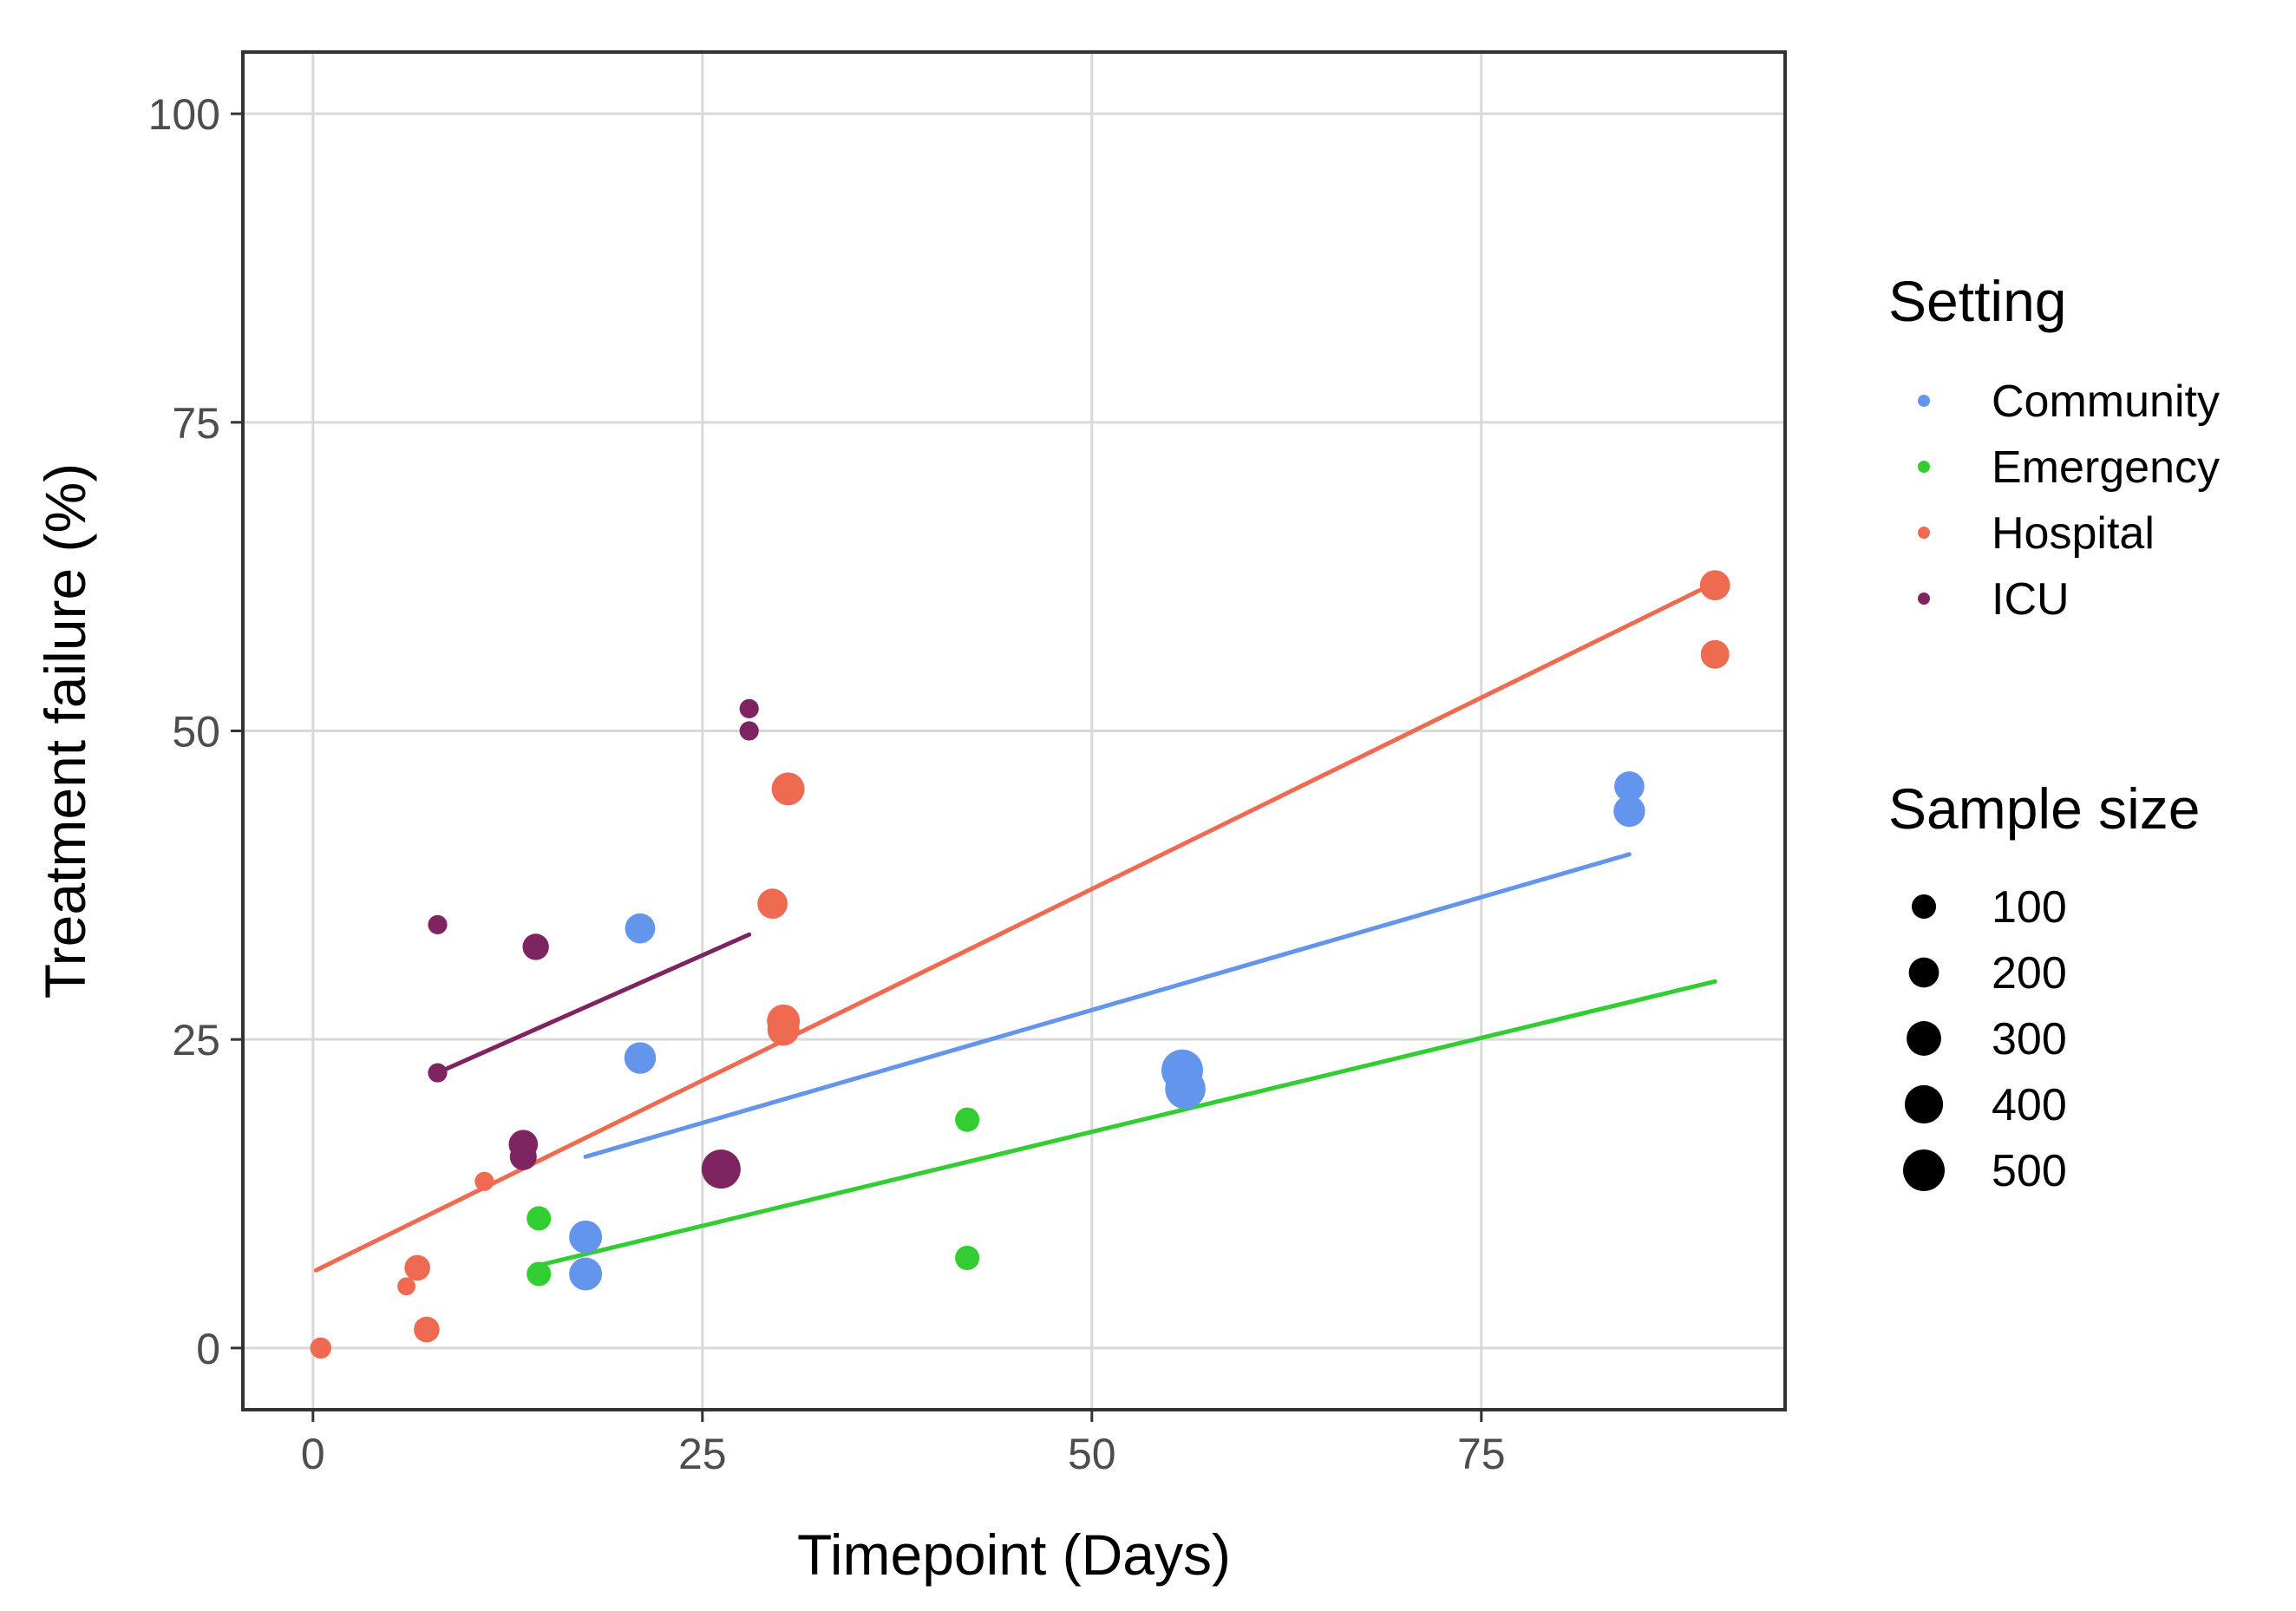 The image size is (2296, 1611). What do you see at coordinates (65, 731) in the screenshot?
I see `y-axis-title: Treatment failure (%)` at bounding box center [65, 731].